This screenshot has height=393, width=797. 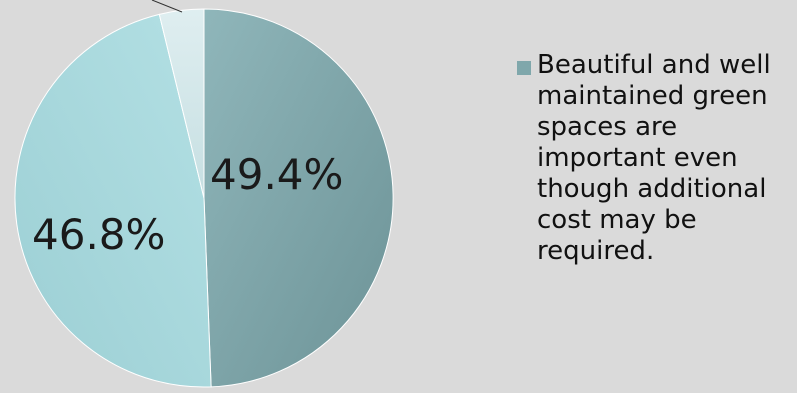 What do you see at coordinates (277, 174) in the screenshot?
I see `data-label-slice-1: 49.4%` at bounding box center [277, 174].